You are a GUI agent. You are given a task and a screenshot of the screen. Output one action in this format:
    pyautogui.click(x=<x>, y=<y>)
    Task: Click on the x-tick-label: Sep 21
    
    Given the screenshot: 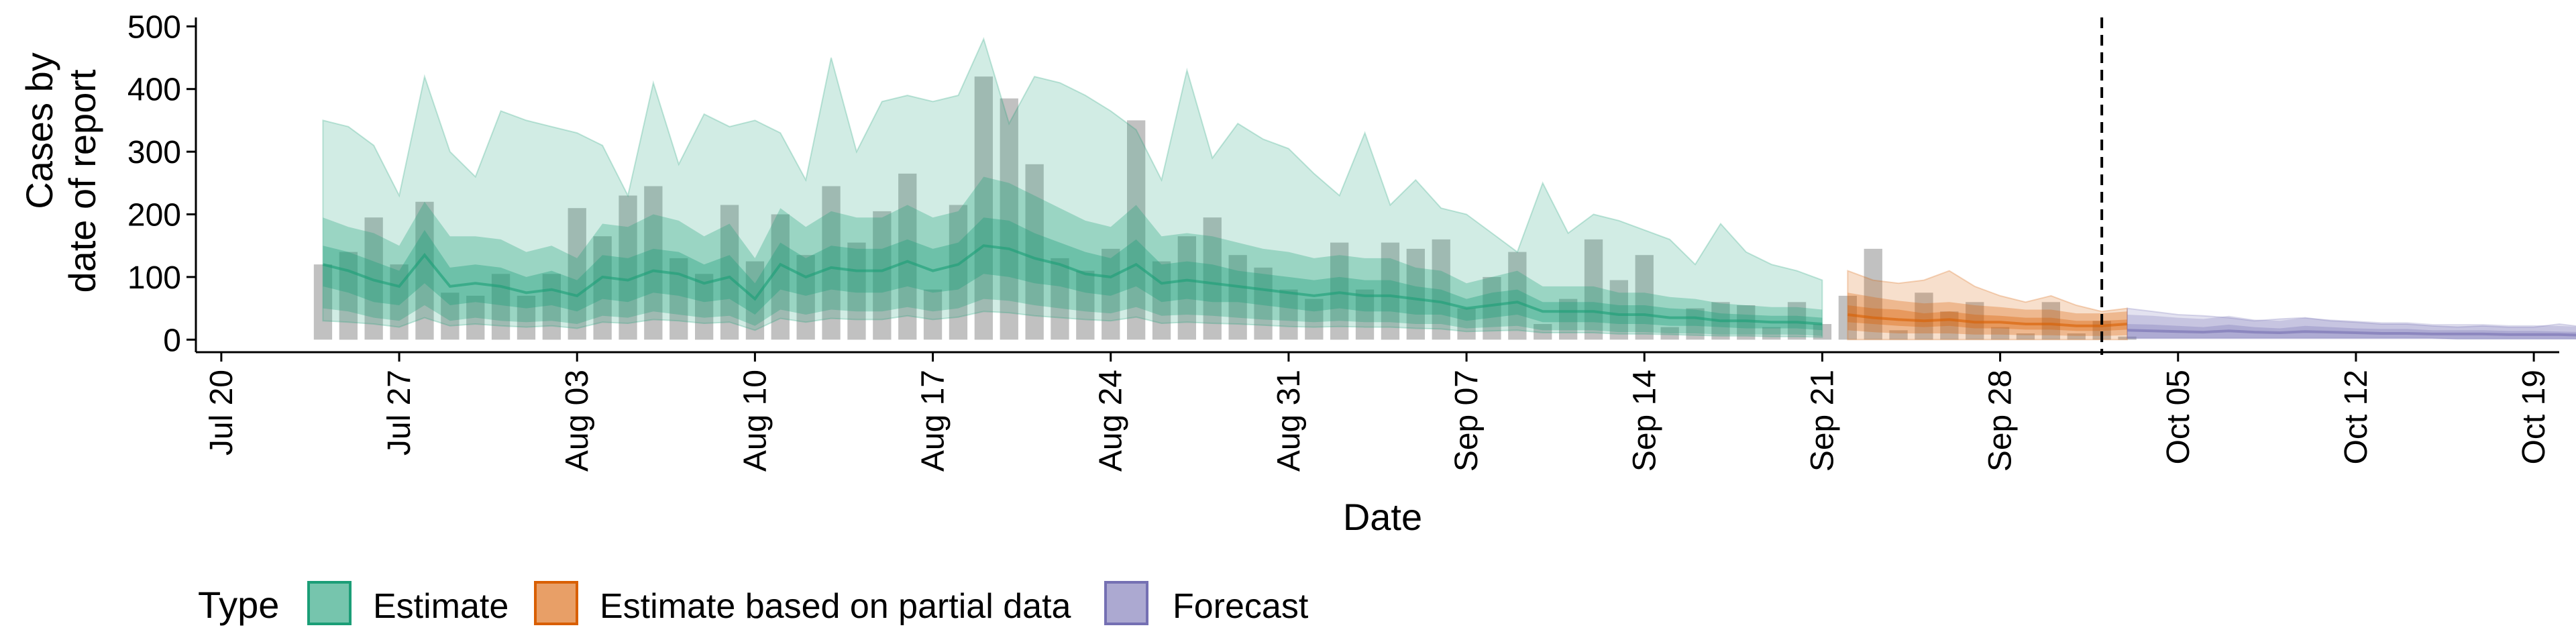 What is the action you would take?
    pyautogui.click(x=1822, y=421)
    